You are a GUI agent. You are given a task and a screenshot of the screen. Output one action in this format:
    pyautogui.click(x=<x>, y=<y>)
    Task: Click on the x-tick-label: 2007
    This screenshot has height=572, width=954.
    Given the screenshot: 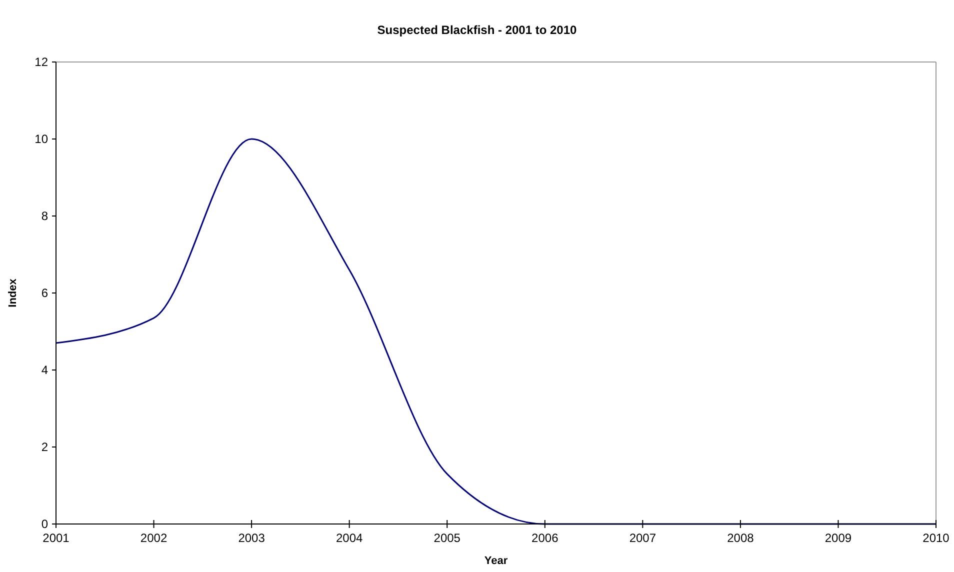 What is the action you would take?
    pyautogui.click(x=642, y=538)
    